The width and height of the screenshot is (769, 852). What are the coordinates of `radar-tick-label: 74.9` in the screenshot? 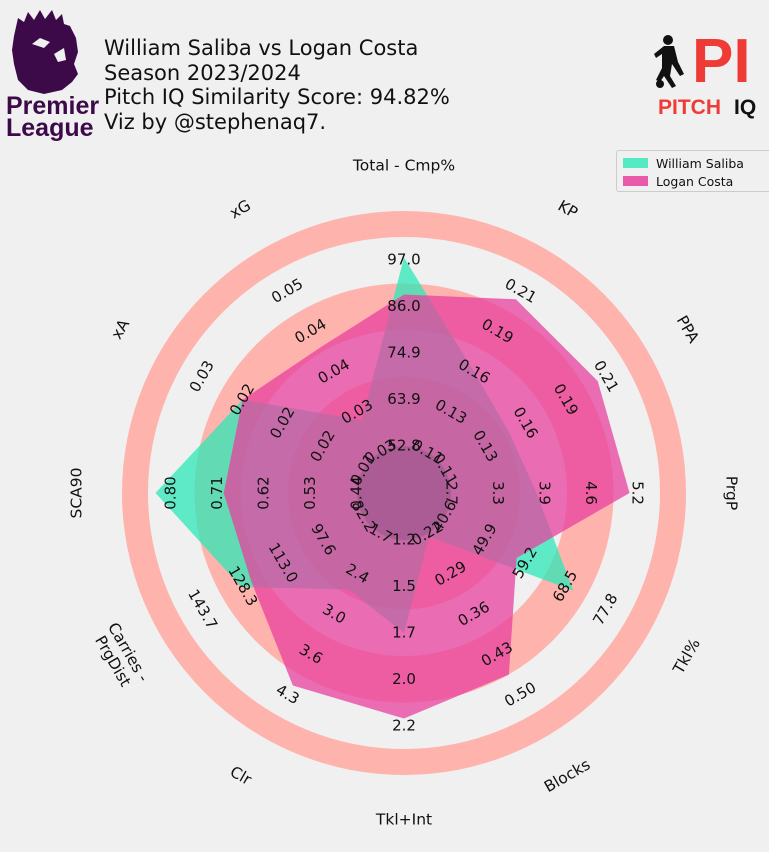 It's located at (403, 353).